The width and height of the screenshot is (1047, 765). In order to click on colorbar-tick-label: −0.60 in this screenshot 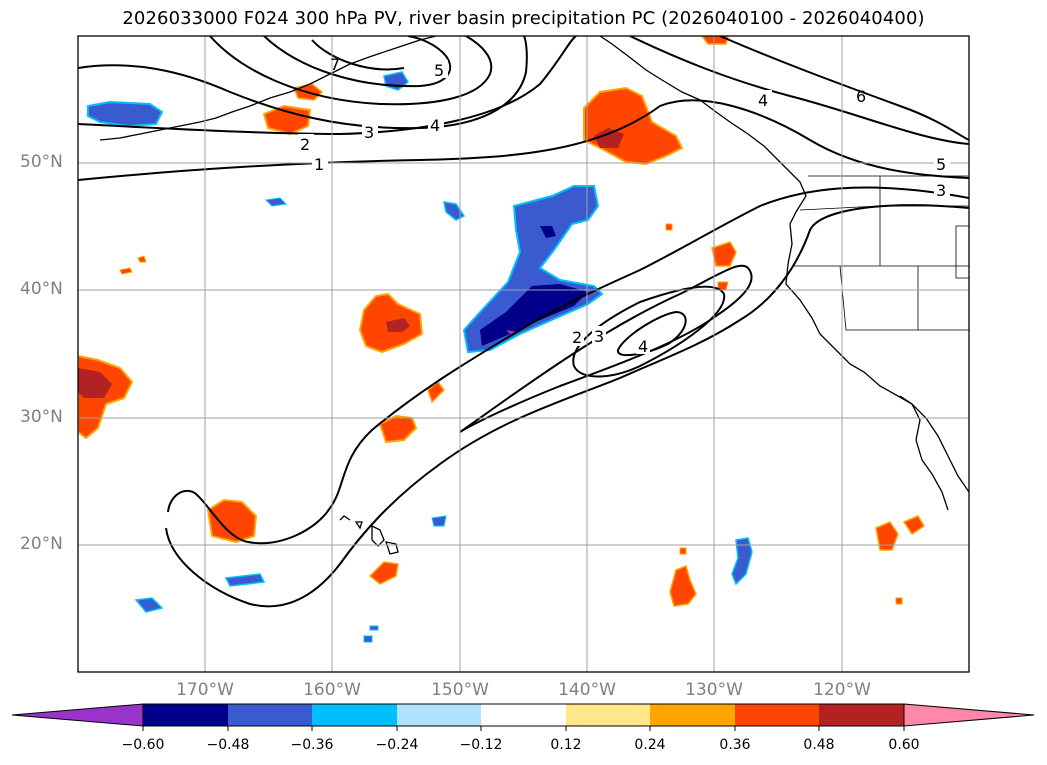, I will do `click(143, 745)`.